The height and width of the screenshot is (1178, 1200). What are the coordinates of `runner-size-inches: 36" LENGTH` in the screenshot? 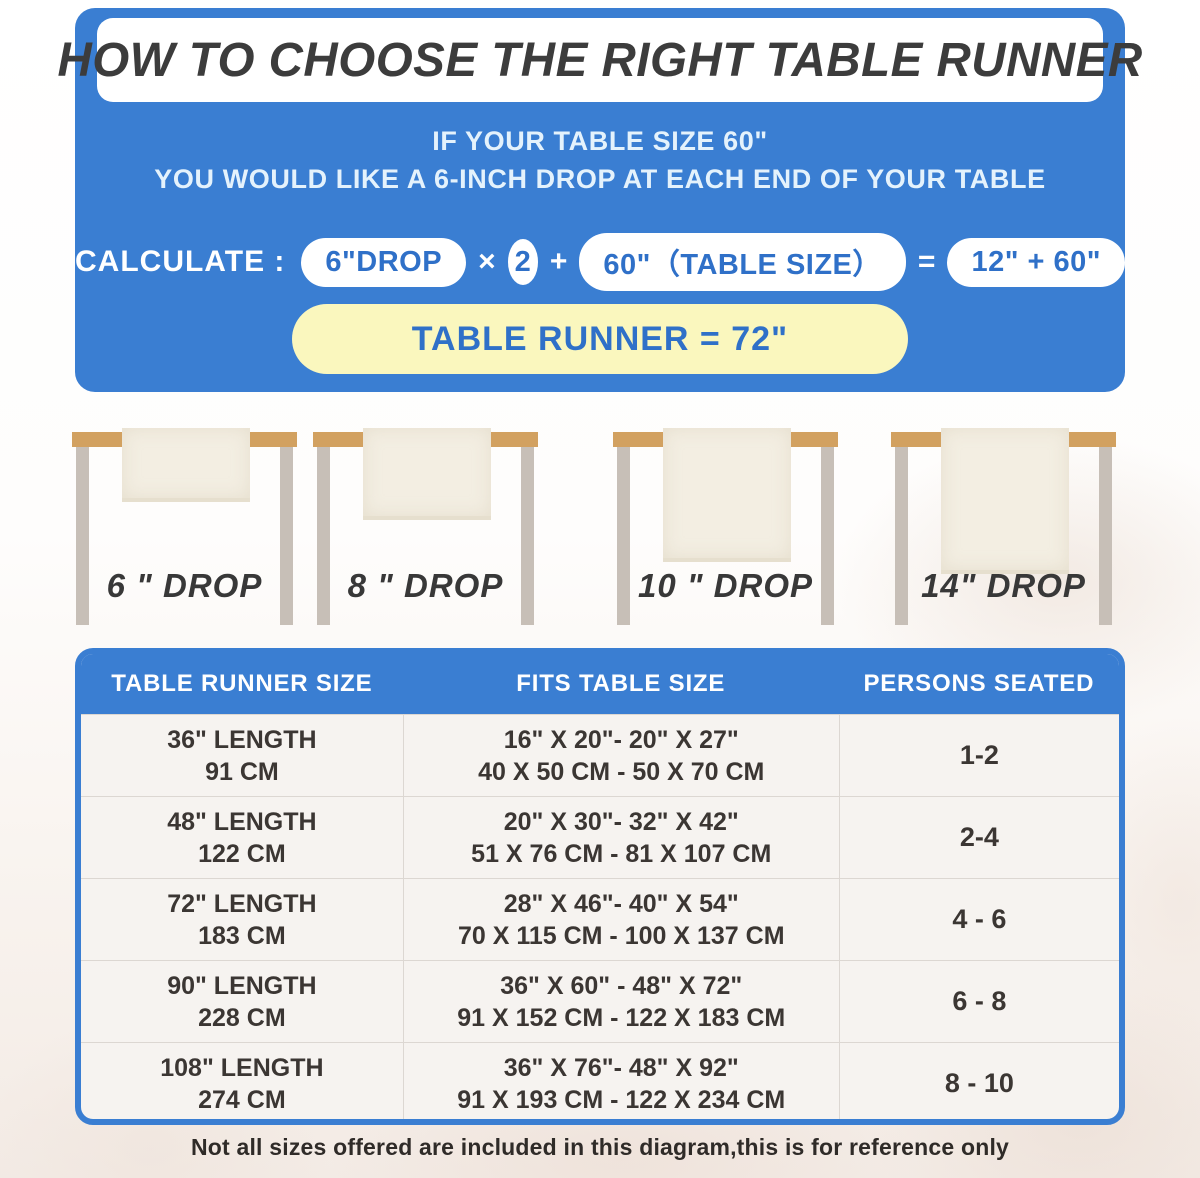 It's located at (242, 739).